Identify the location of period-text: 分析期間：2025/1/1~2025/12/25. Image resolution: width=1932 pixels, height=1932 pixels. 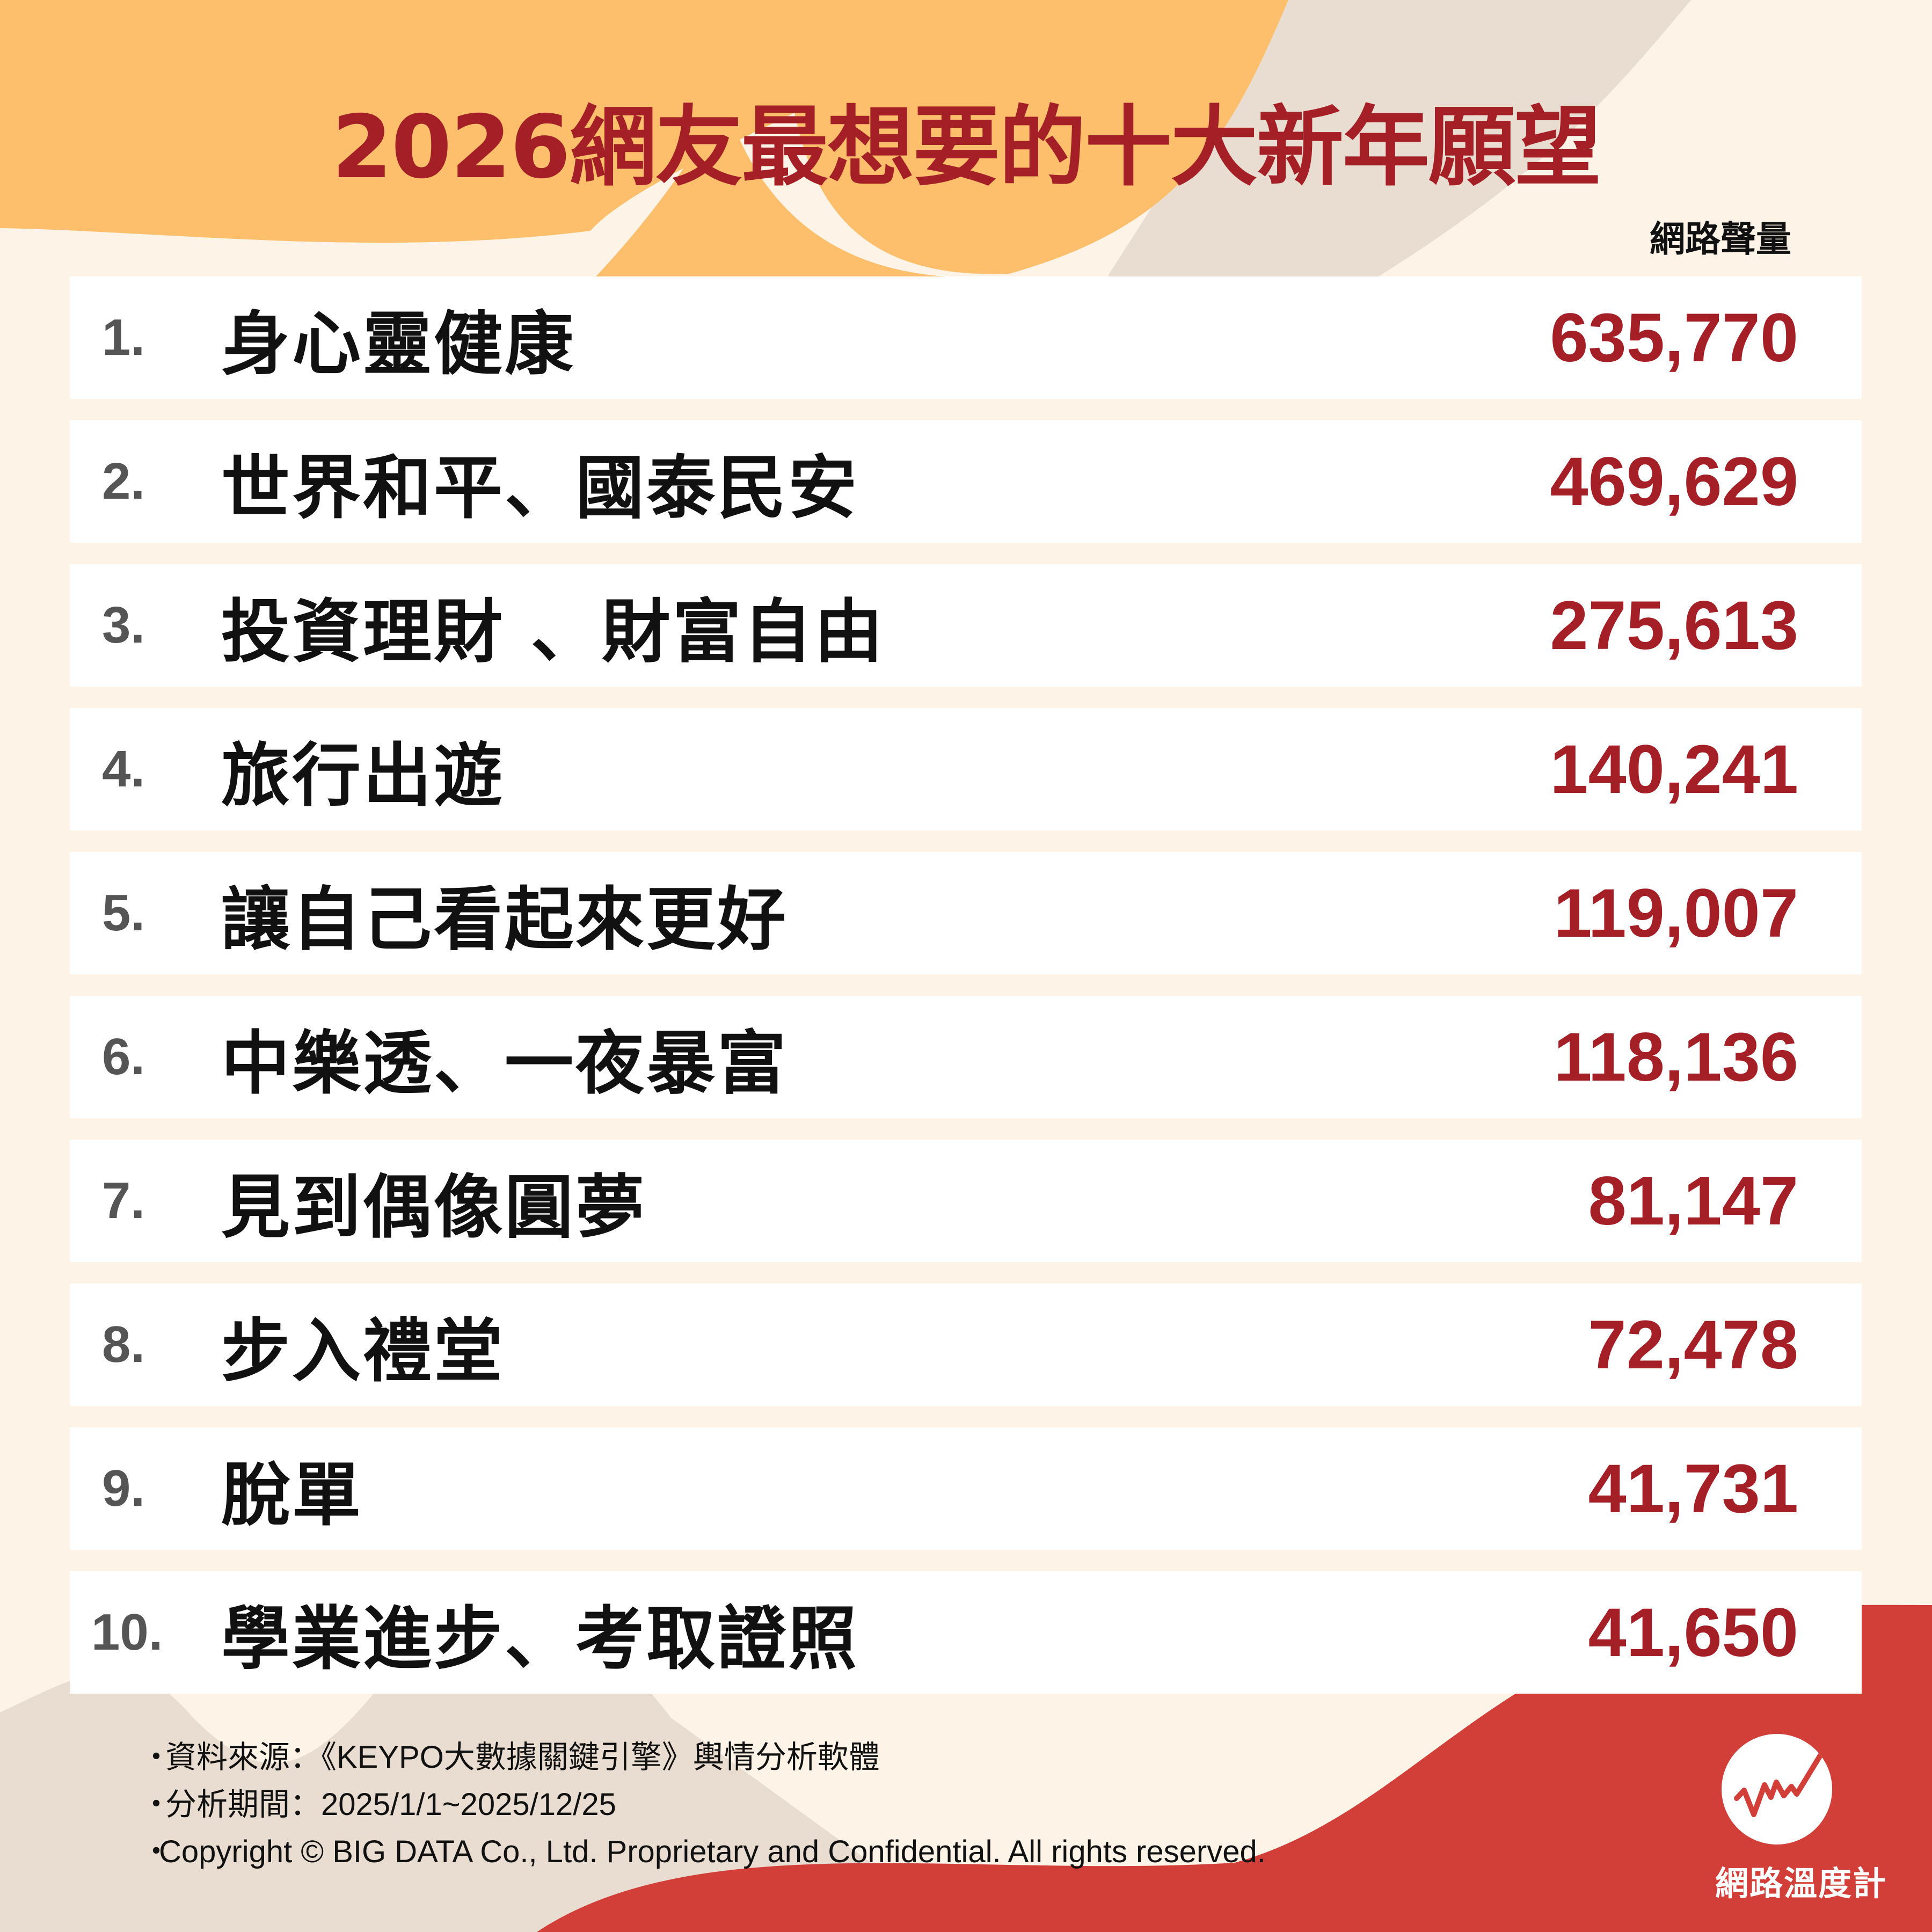
(390, 1804).